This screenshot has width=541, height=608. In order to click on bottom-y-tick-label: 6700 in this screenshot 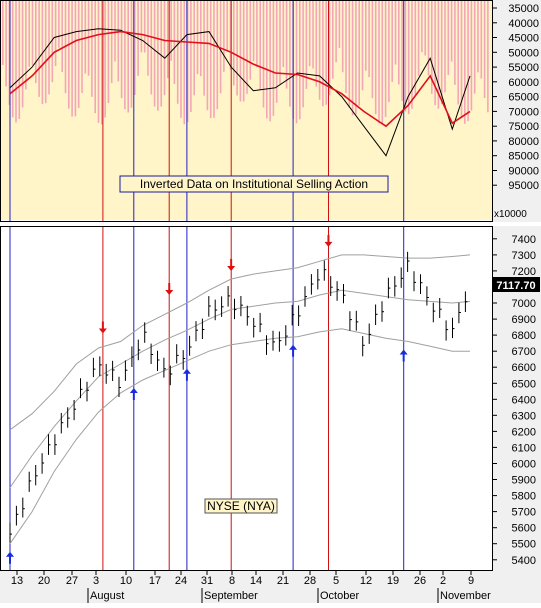, I will do `click(524, 352)`.